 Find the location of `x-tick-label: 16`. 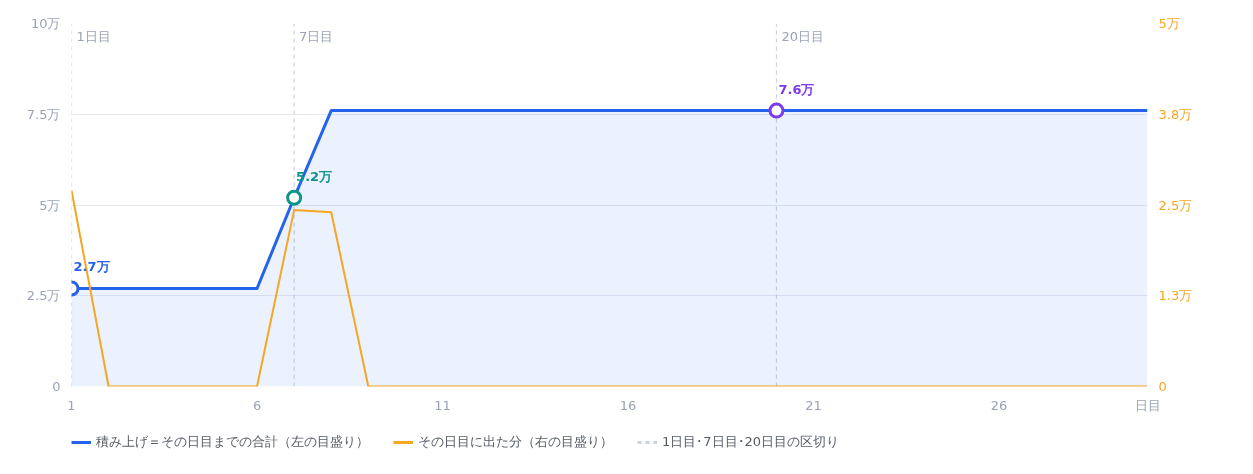

x-tick-label: 16 is located at coordinates (628, 405).